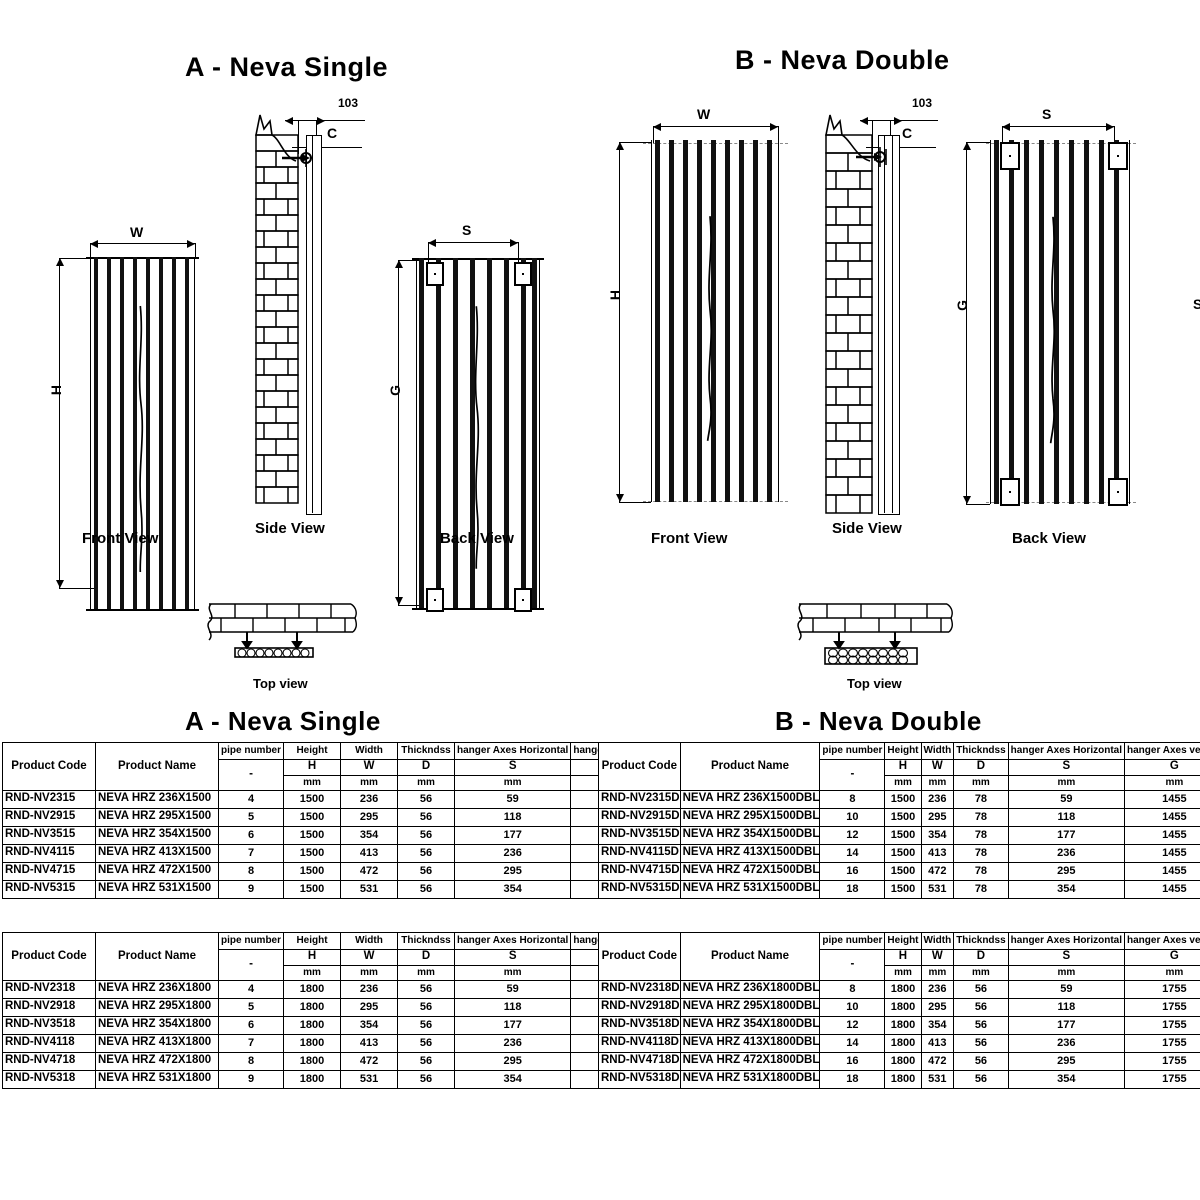 The width and height of the screenshot is (1200, 1200). Describe the element at coordinates (142, 258) in the screenshot. I see `radiator-top-cap` at that location.